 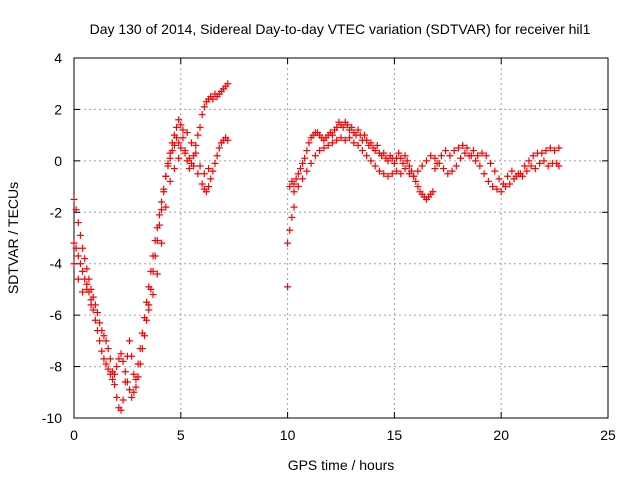 What do you see at coordinates (58, 58) in the screenshot?
I see `y-tick-label: 4` at bounding box center [58, 58].